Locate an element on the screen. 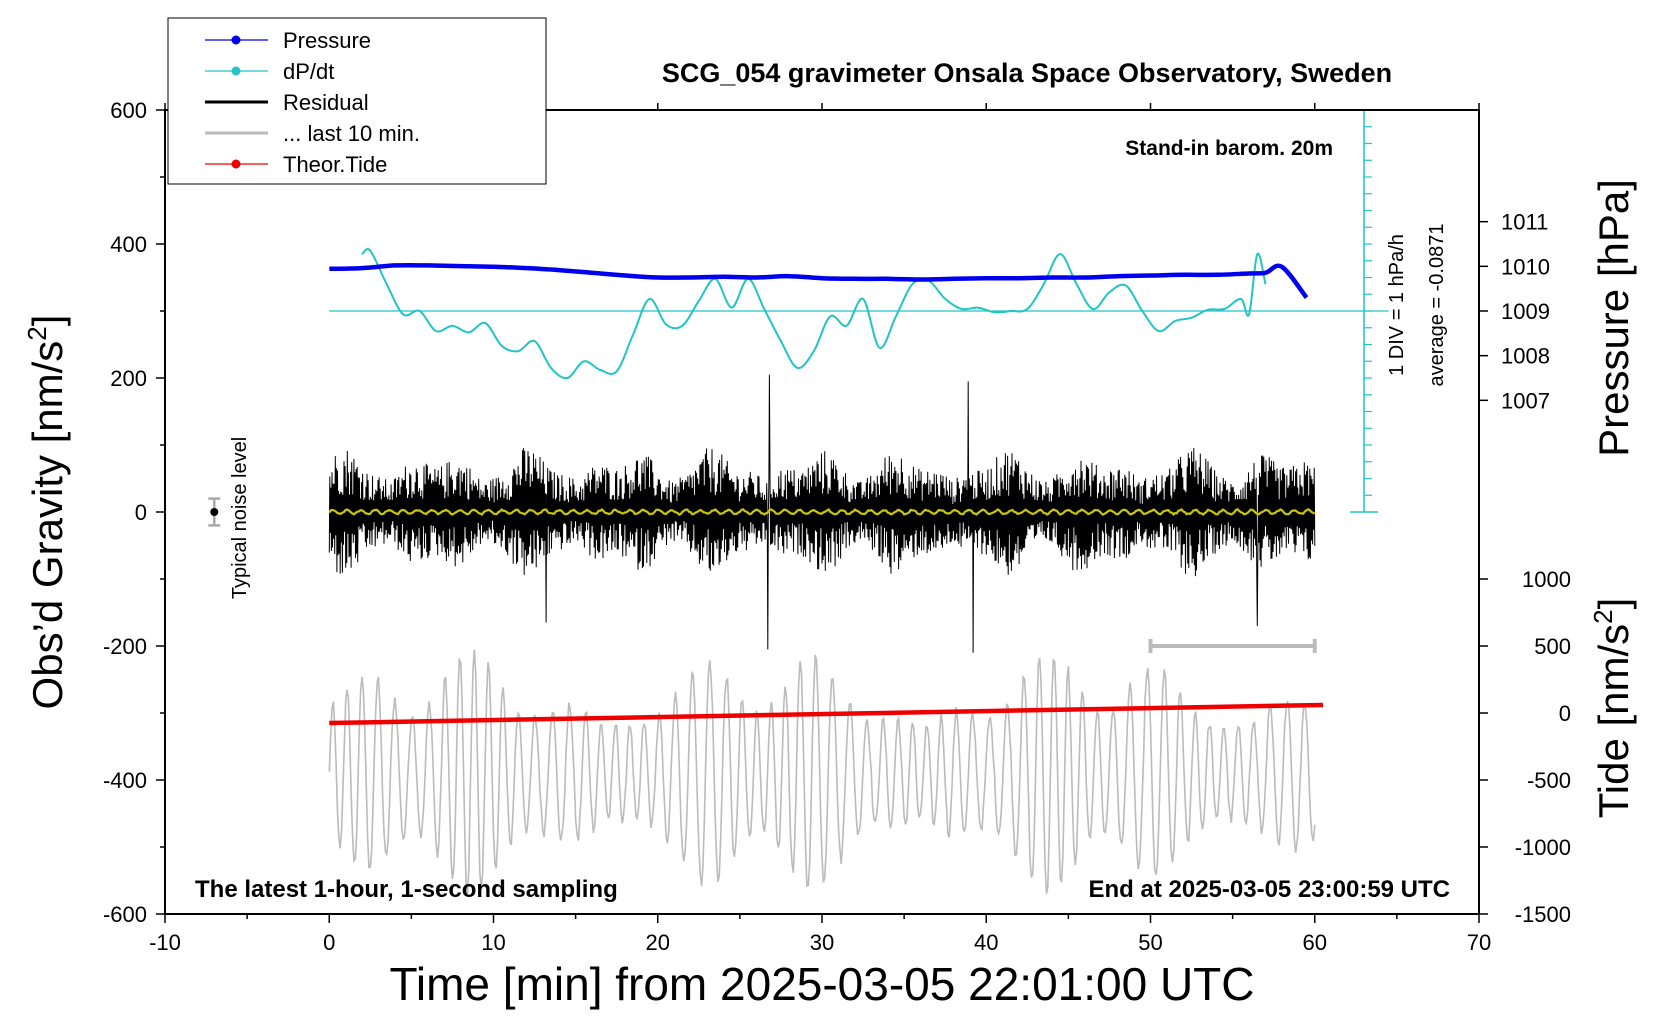 This screenshot has width=1660, height=1025. pressure-tick-label: 1010 is located at coordinates (1525, 266).